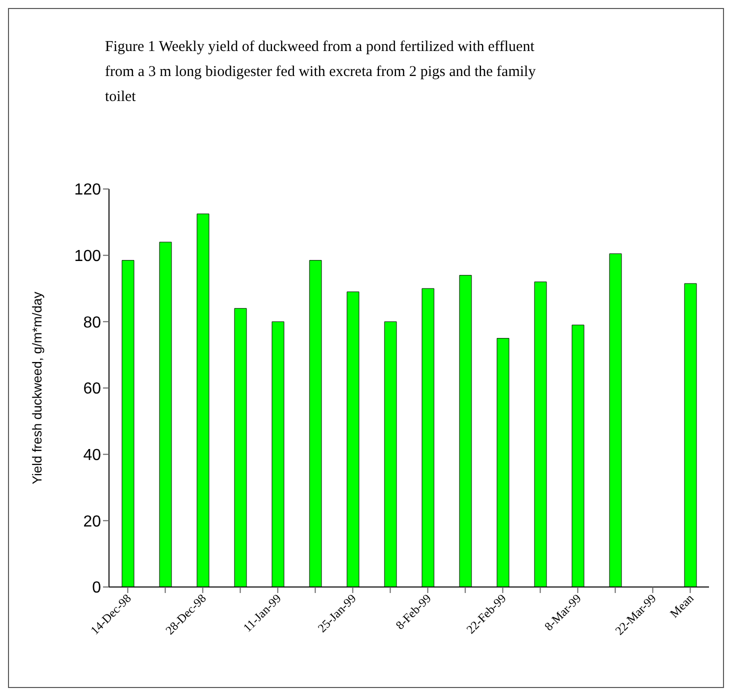  What do you see at coordinates (88, 257) in the screenshot?
I see `y-tick-label: 100` at bounding box center [88, 257].